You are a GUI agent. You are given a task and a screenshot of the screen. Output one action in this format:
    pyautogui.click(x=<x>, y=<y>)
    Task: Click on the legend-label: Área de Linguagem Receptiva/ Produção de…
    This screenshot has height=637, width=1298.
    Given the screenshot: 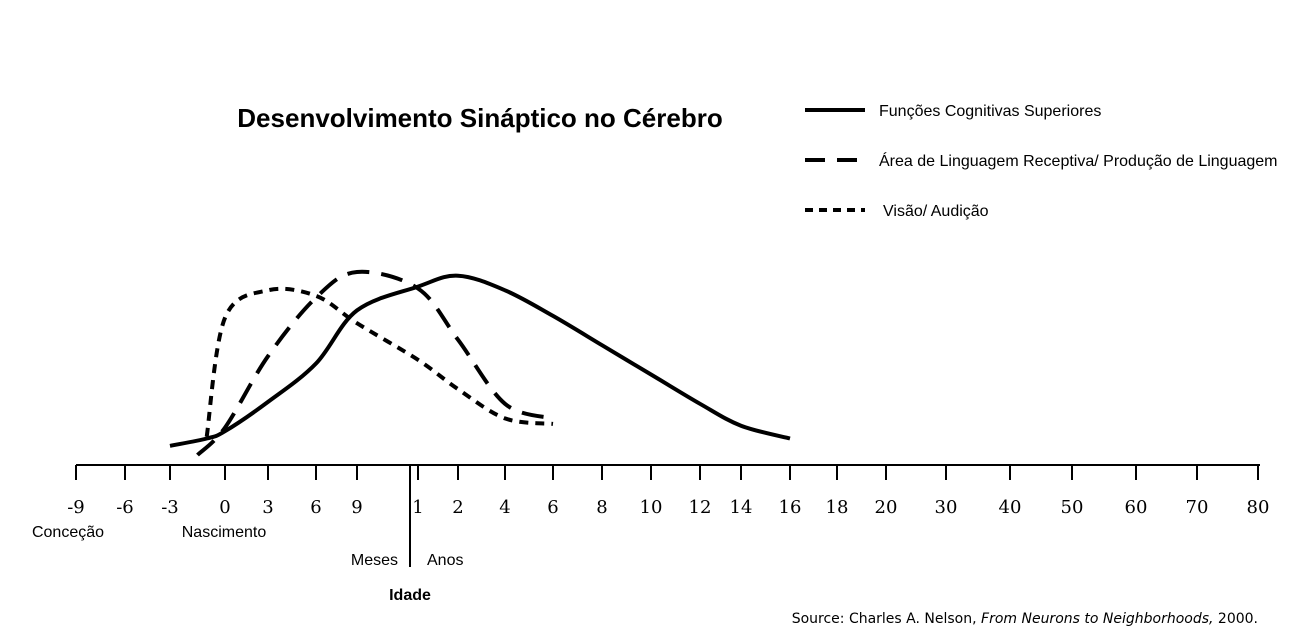 What is the action you would take?
    pyautogui.click(x=1078, y=160)
    